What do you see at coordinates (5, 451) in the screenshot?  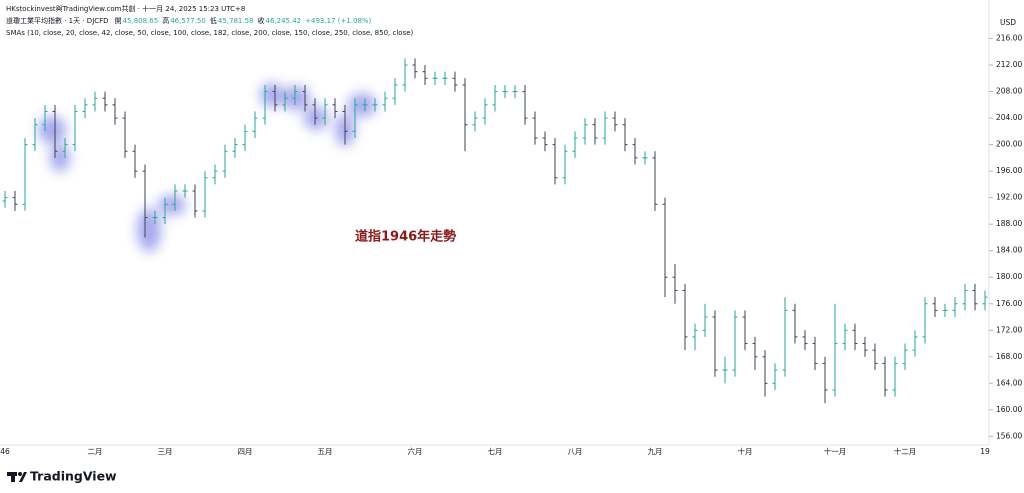 I see `x-tick-label: 46` at bounding box center [5, 451].